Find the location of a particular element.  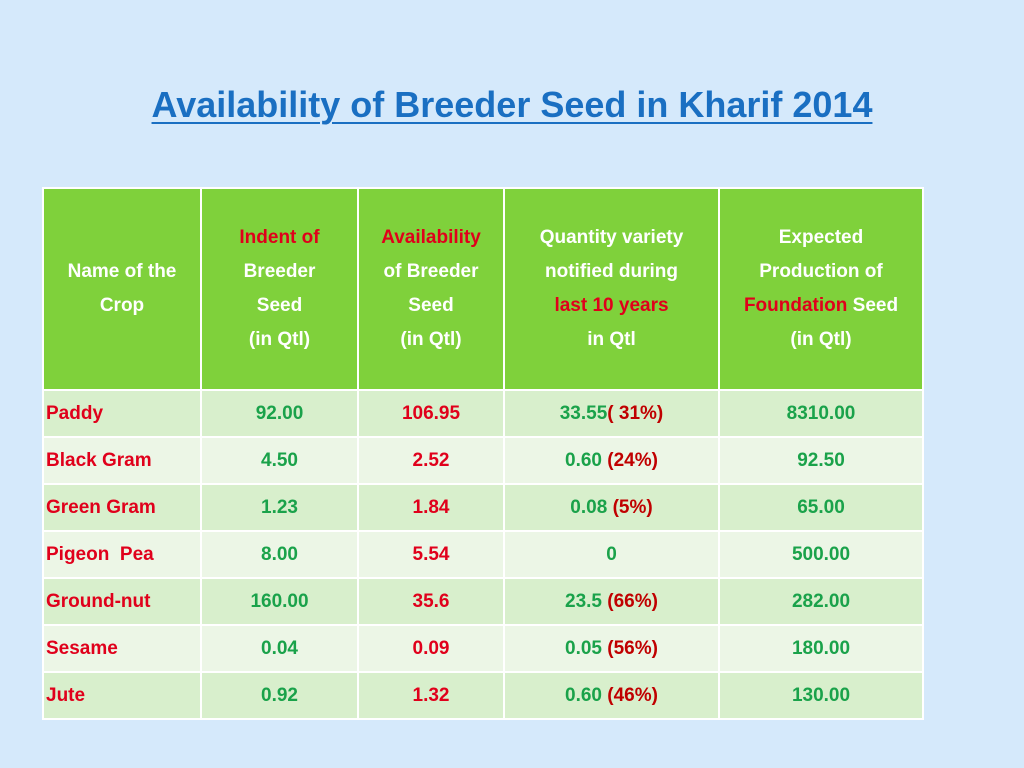

indent-cell: 160.00 is located at coordinates (279, 601).